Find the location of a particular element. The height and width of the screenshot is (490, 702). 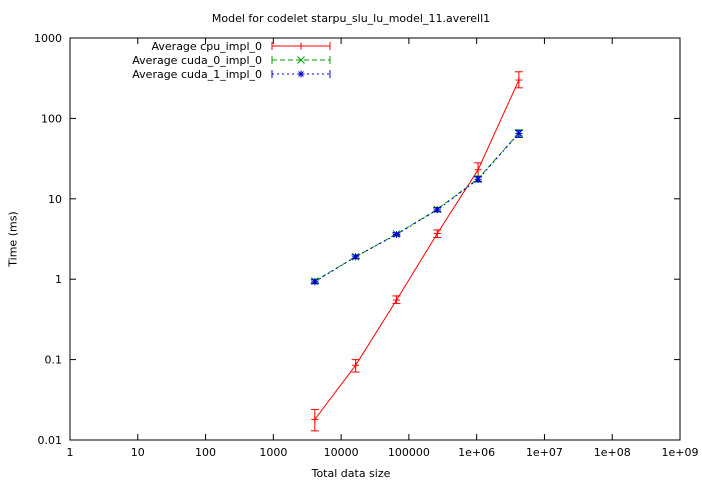

svg-text: 1e+09 is located at coordinates (680, 452).